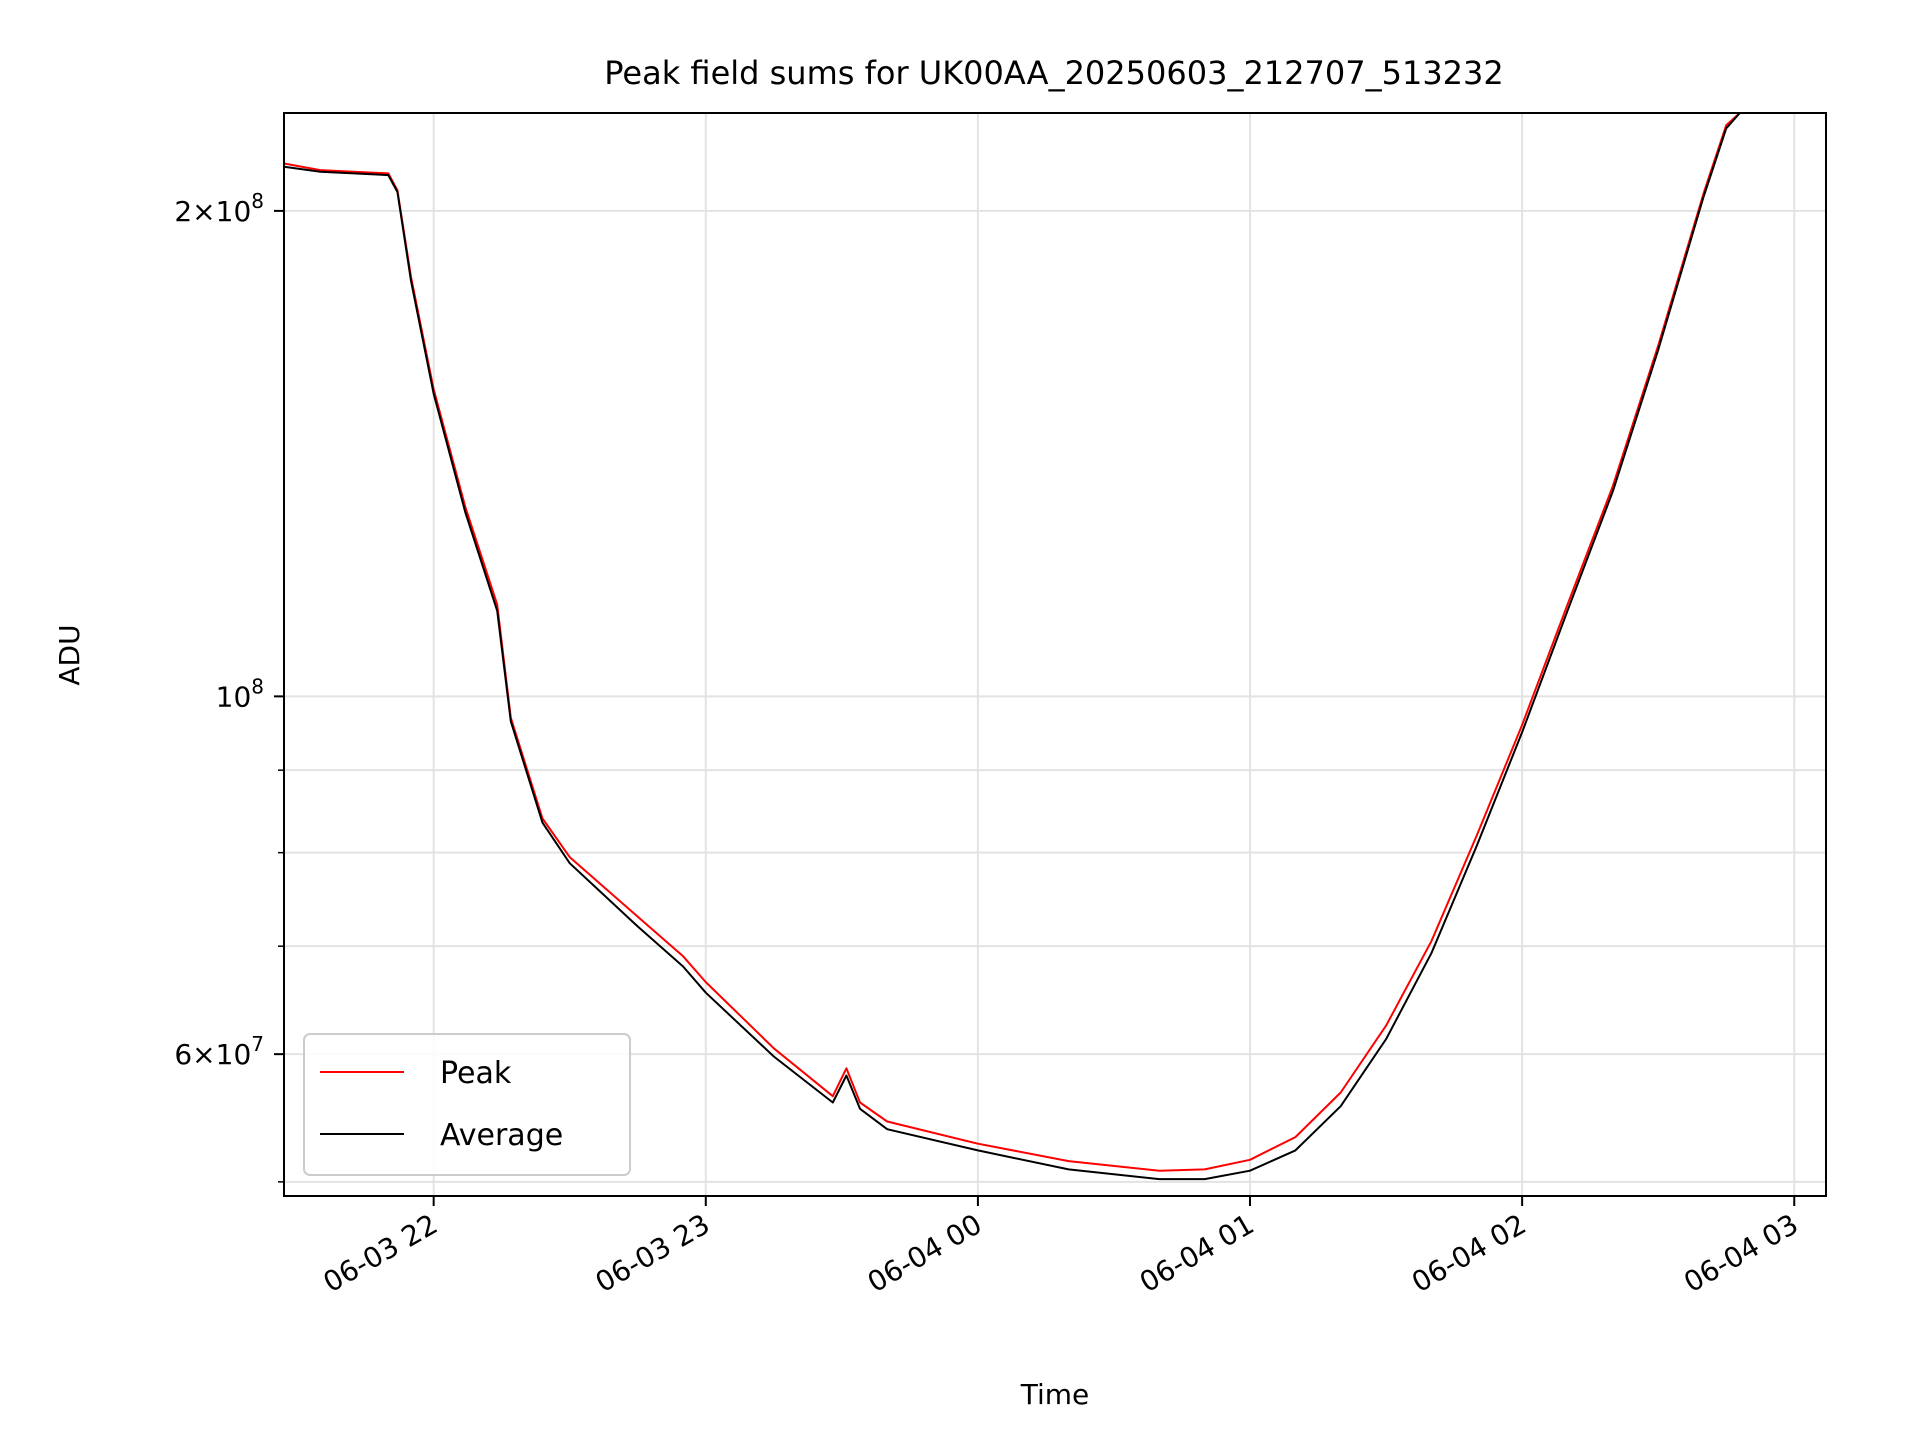 This screenshot has height=1440, width=1920. What do you see at coordinates (476, 1073) in the screenshot?
I see `legend-label-peak: Peak` at bounding box center [476, 1073].